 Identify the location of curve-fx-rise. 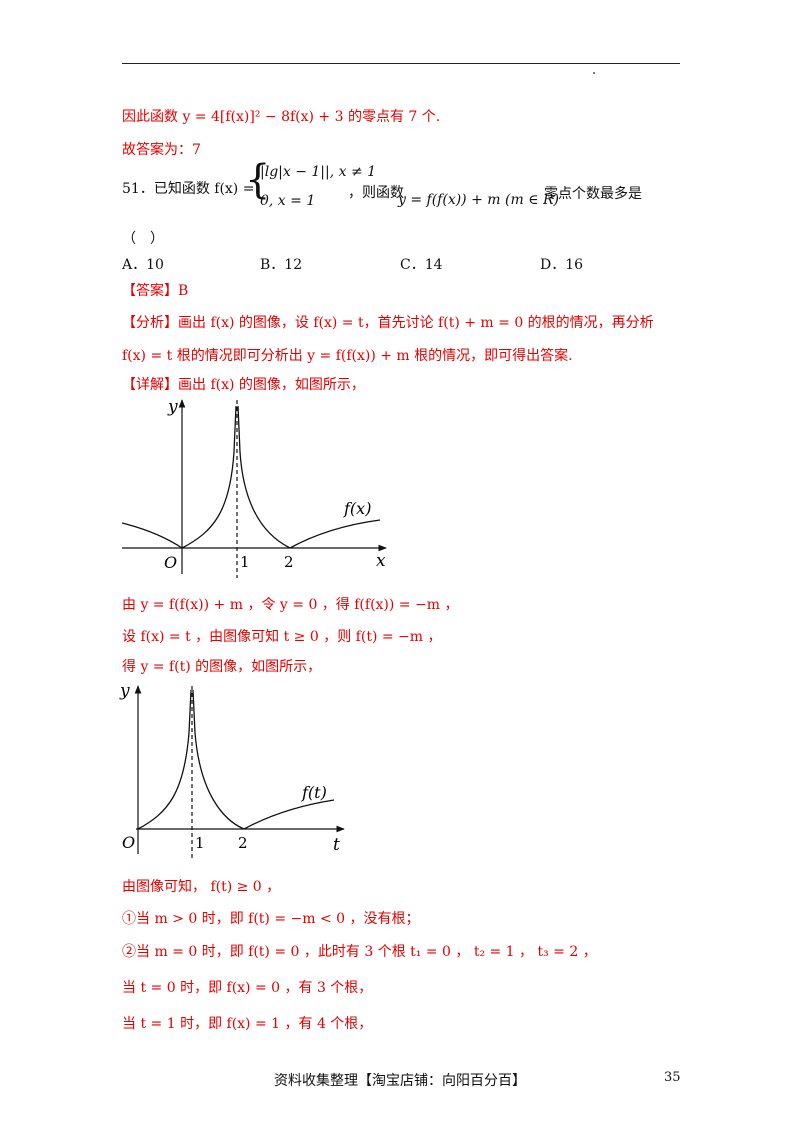
(209, 477).